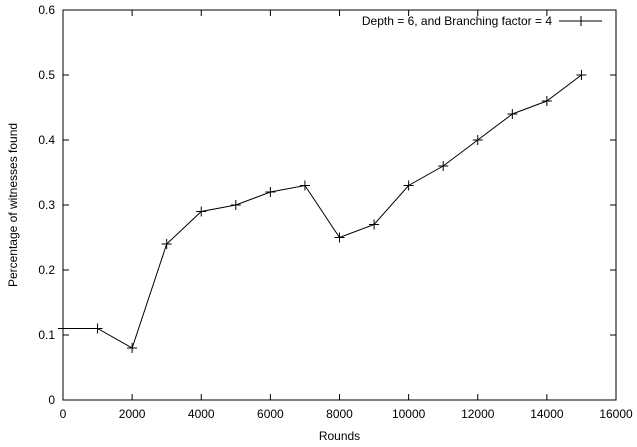  What do you see at coordinates (63, 414) in the screenshot?
I see `x-tick-label: 0` at bounding box center [63, 414].